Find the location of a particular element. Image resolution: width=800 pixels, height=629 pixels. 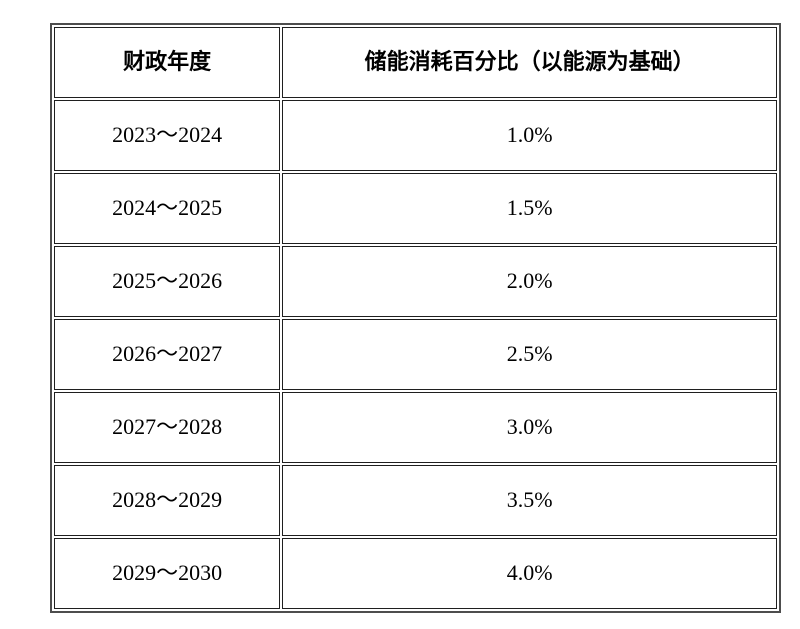

fiscal-year-cell: 2027～2028 is located at coordinates (167, 427).